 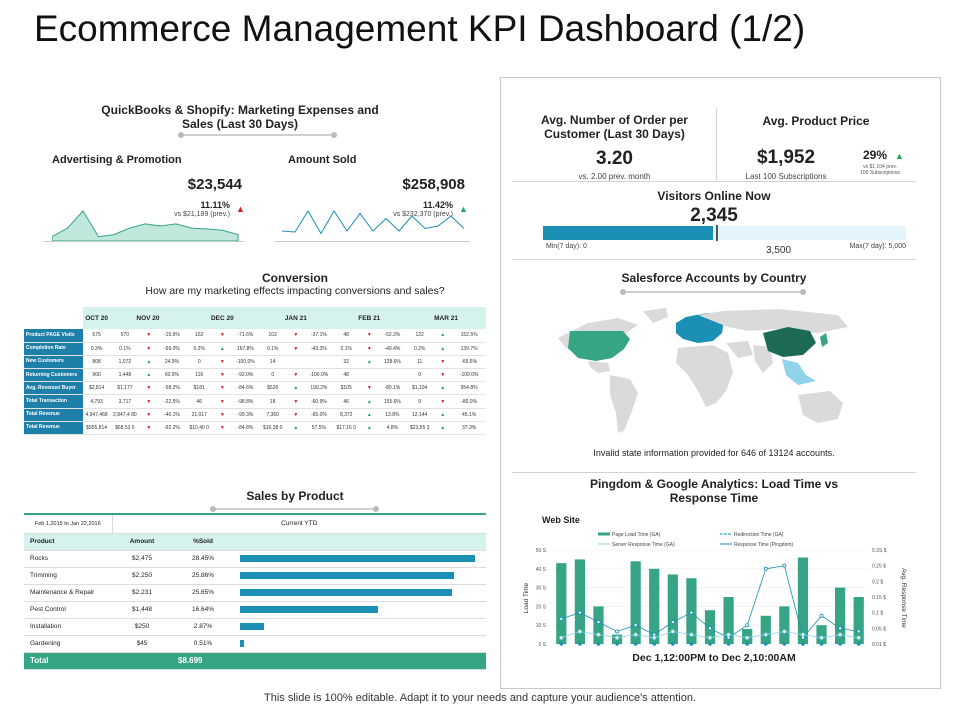 I want to click on conversion-cell: $17,16 0, so click(x=346, y=428).